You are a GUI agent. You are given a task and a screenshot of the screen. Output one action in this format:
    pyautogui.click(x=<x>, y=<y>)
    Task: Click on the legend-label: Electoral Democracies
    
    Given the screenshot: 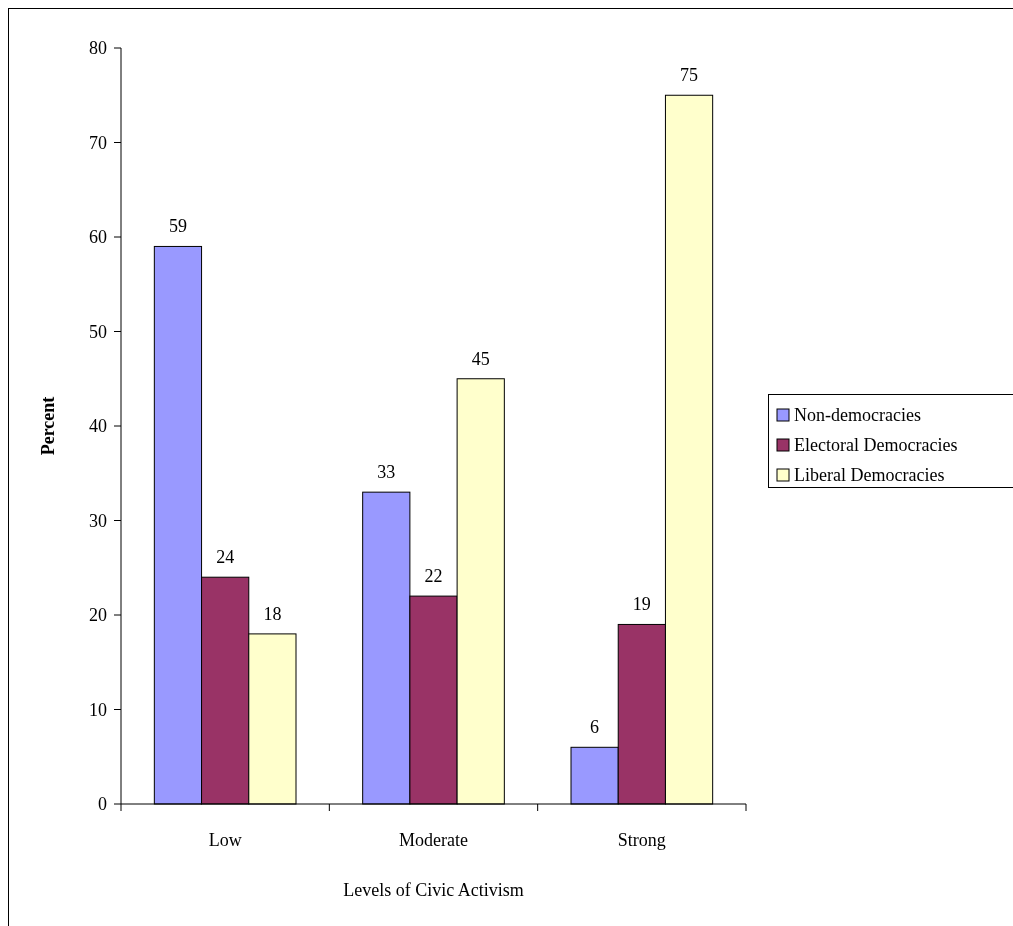 What is the action you would take?
    pyautogui.click(x=876, y=445)
    